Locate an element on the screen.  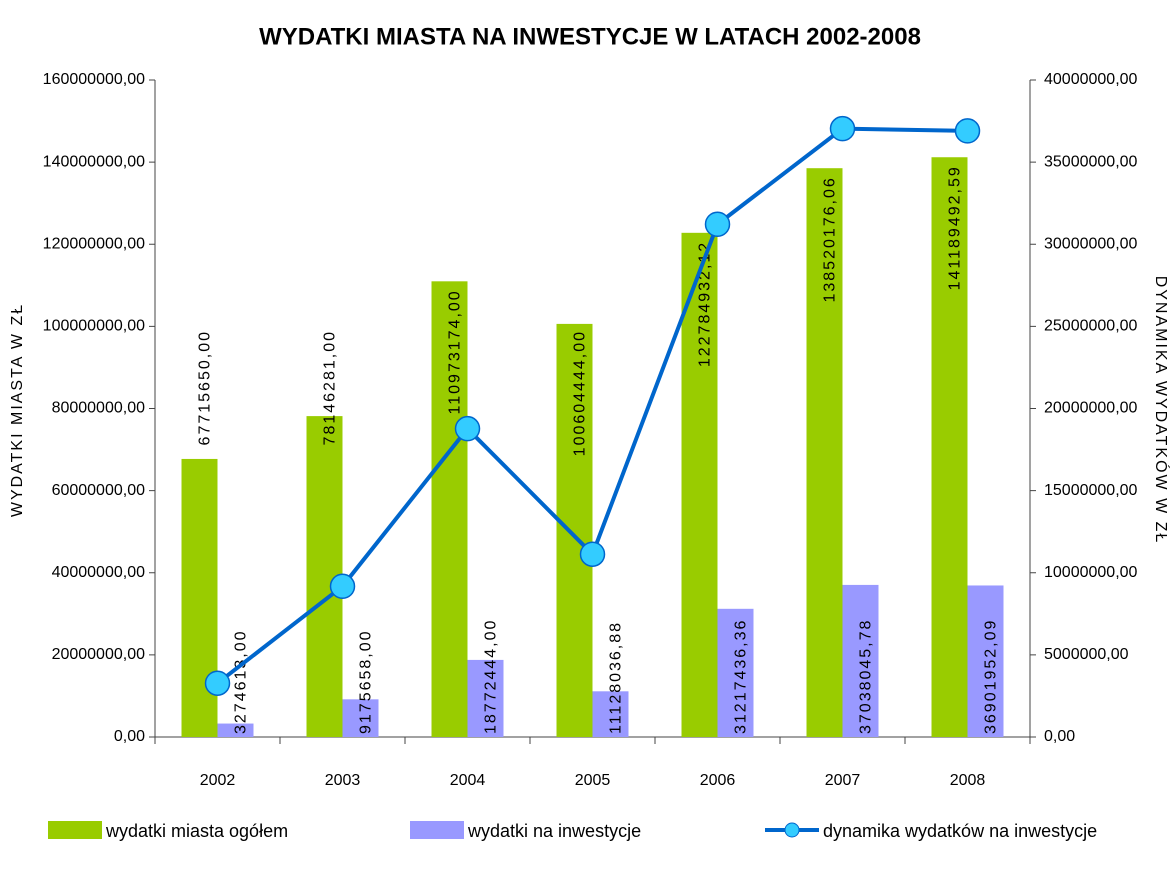
value-label: 78146281,00 is located at coordinates (330, 387).